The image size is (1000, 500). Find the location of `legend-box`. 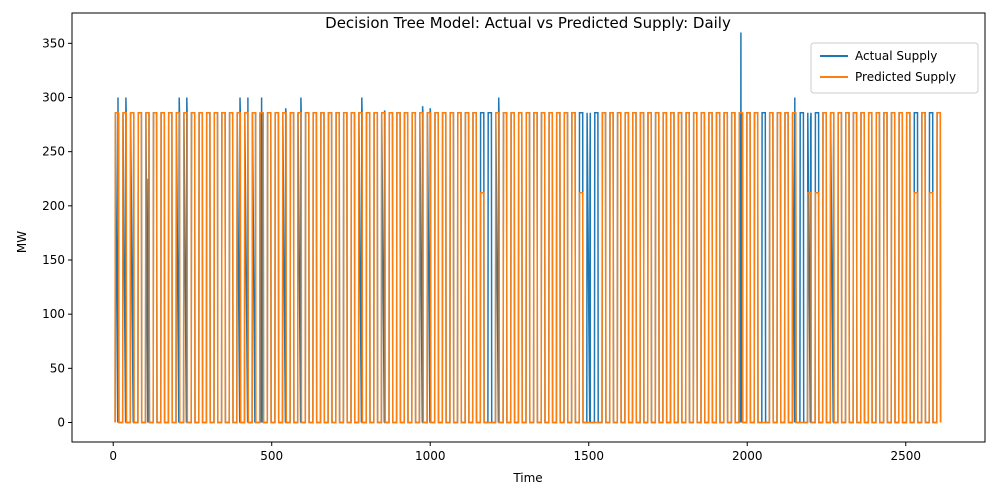

legend-box is located at coordinates (894, 68).